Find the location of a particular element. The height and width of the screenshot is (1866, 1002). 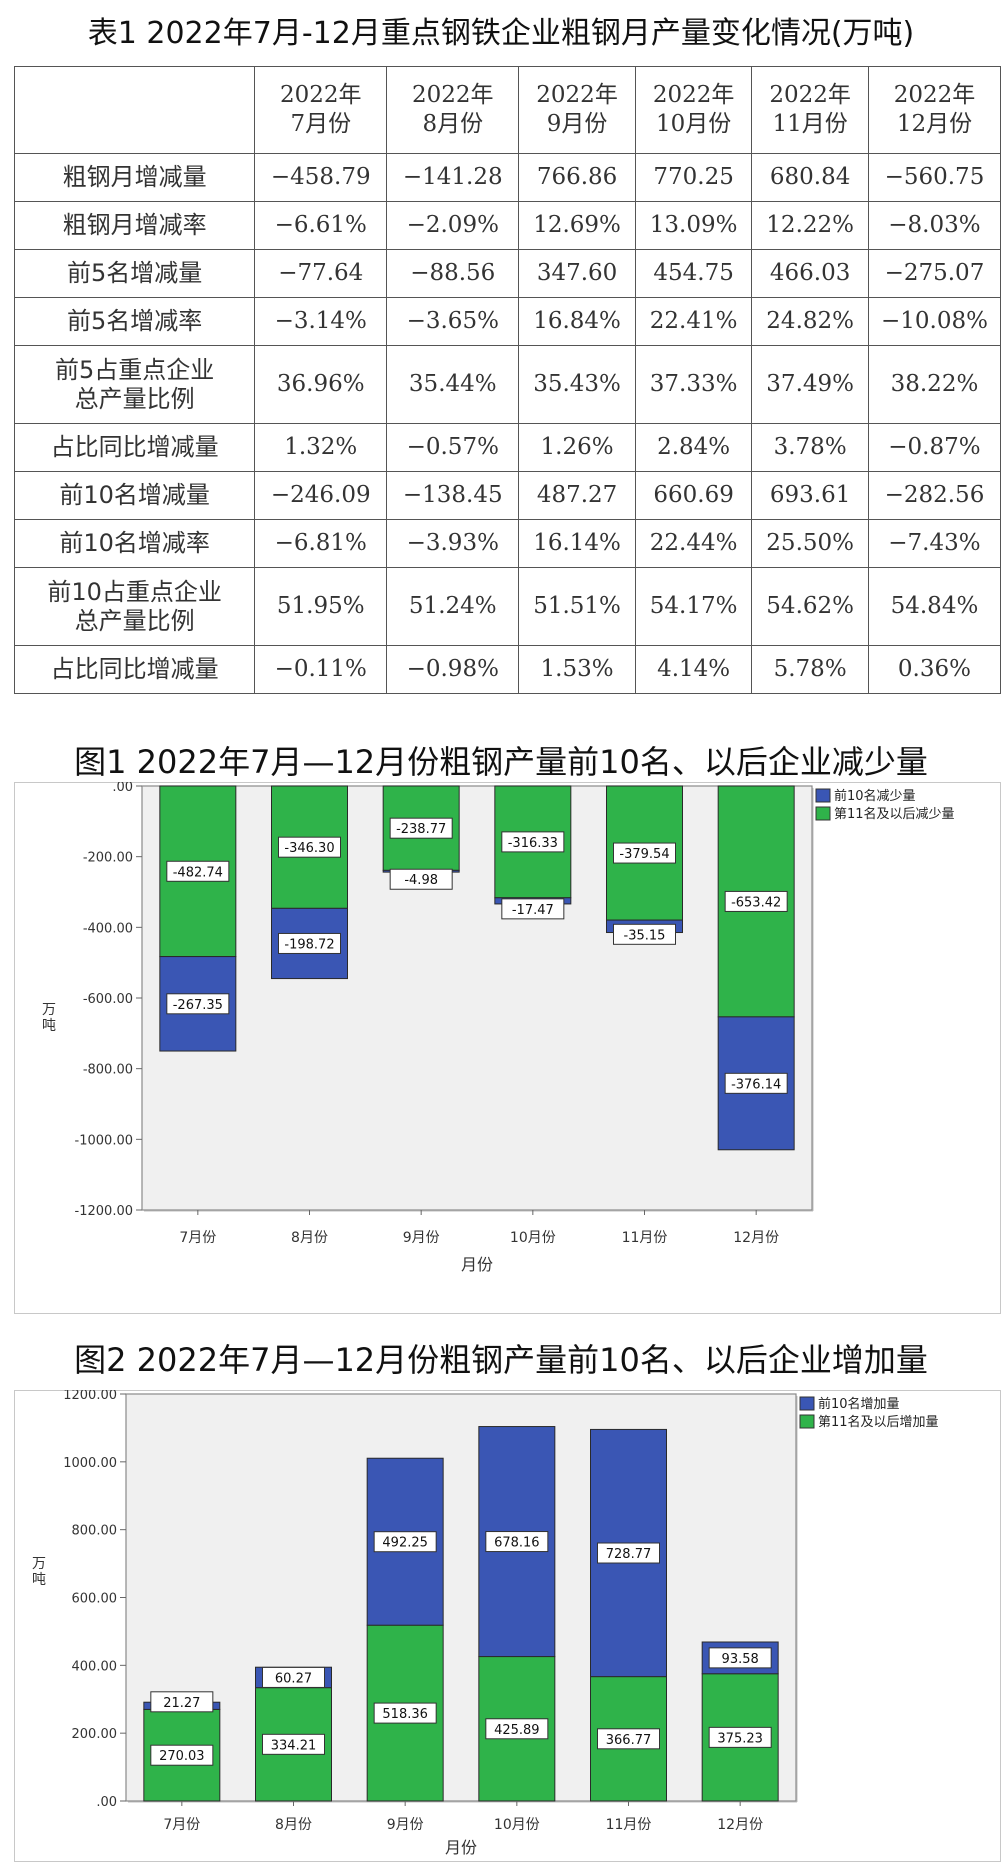

table-cell: 38.22% is located at coordinates (934, 384).